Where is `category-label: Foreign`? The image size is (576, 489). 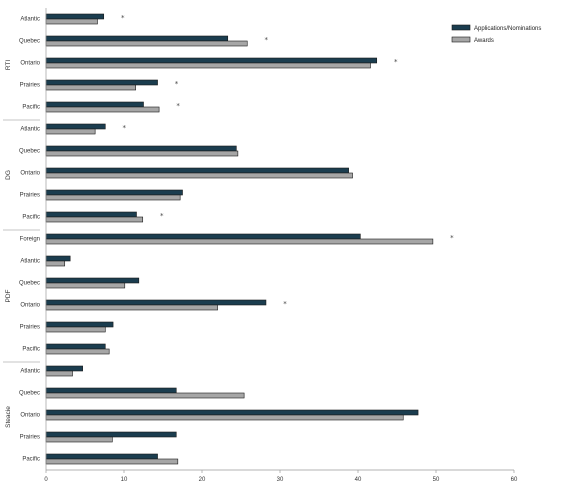 category-label: Foreign is located at coordinates (30, 240).